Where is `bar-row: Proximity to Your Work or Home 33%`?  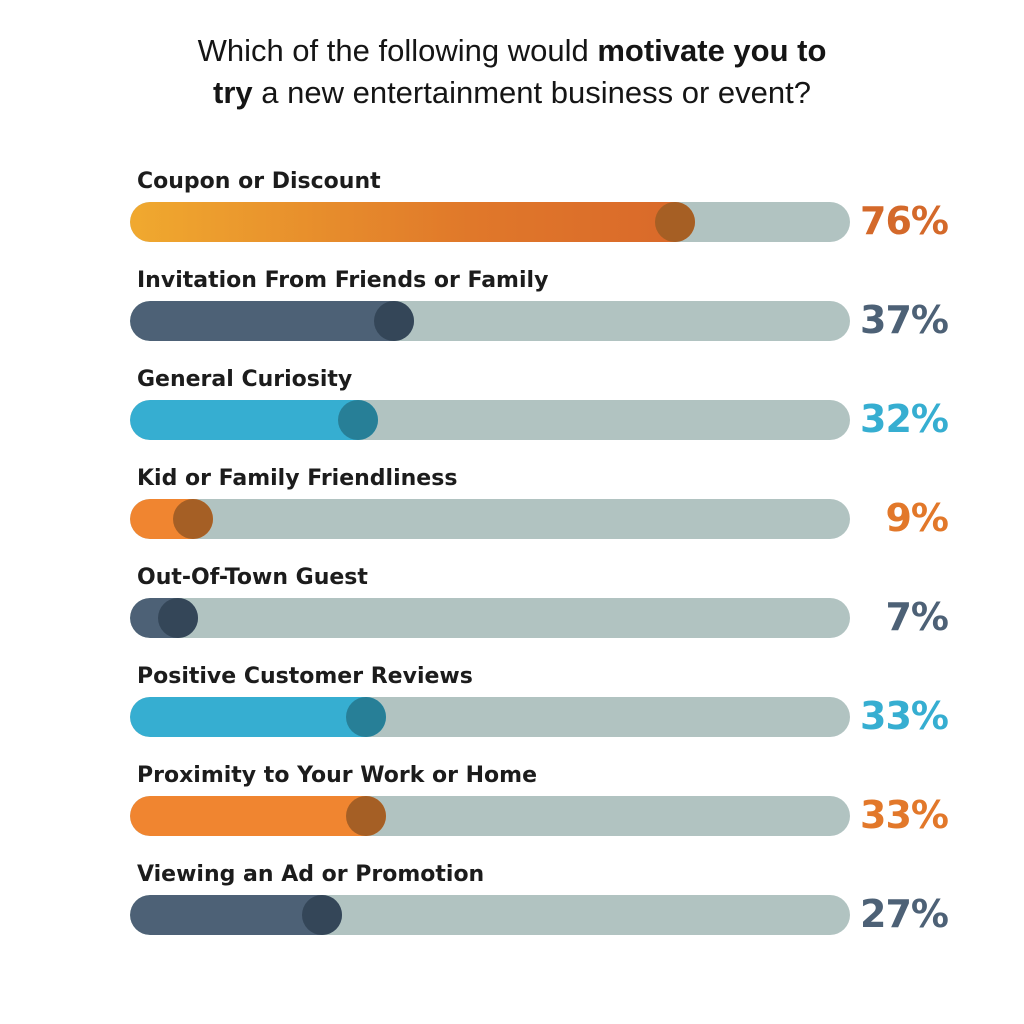 bar-row: Proximity to Your Work or Home 33% is located at coordinates (512, 807).